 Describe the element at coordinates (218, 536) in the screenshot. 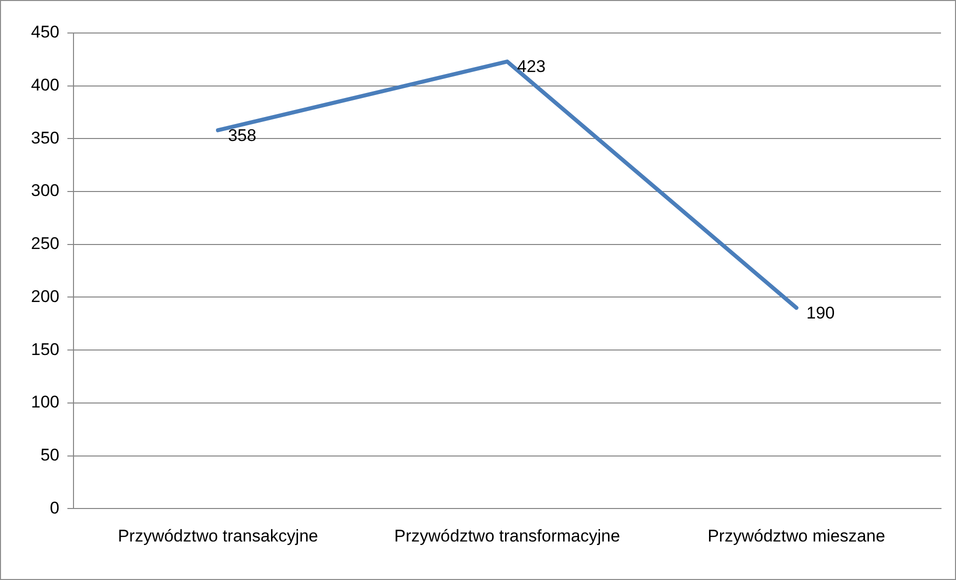

I see `x-tick-label: Przywództwo transakcyjne` at that location.